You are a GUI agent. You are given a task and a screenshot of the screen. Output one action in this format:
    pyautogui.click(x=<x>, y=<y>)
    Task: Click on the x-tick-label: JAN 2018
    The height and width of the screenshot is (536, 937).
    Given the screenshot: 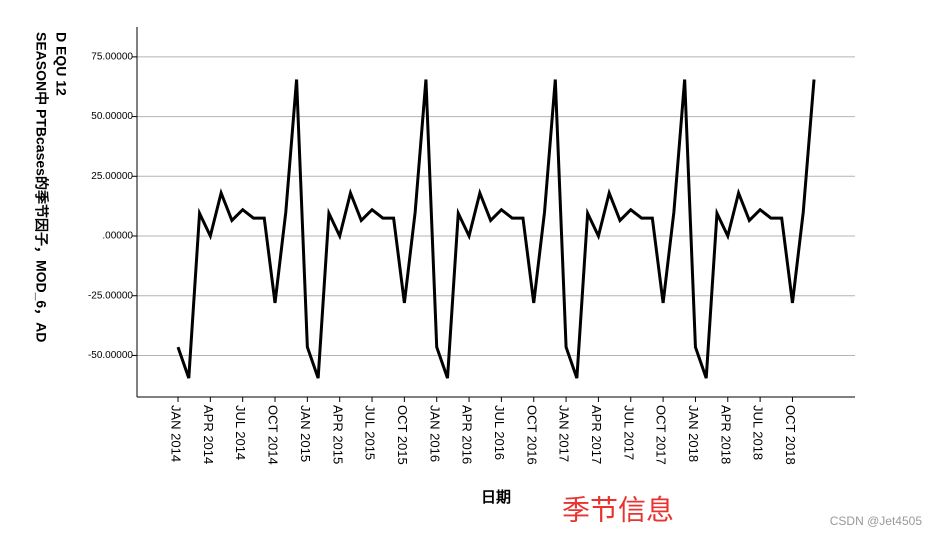 What is the action you would take?
    pyautogui.click(x=693, y=433)
    